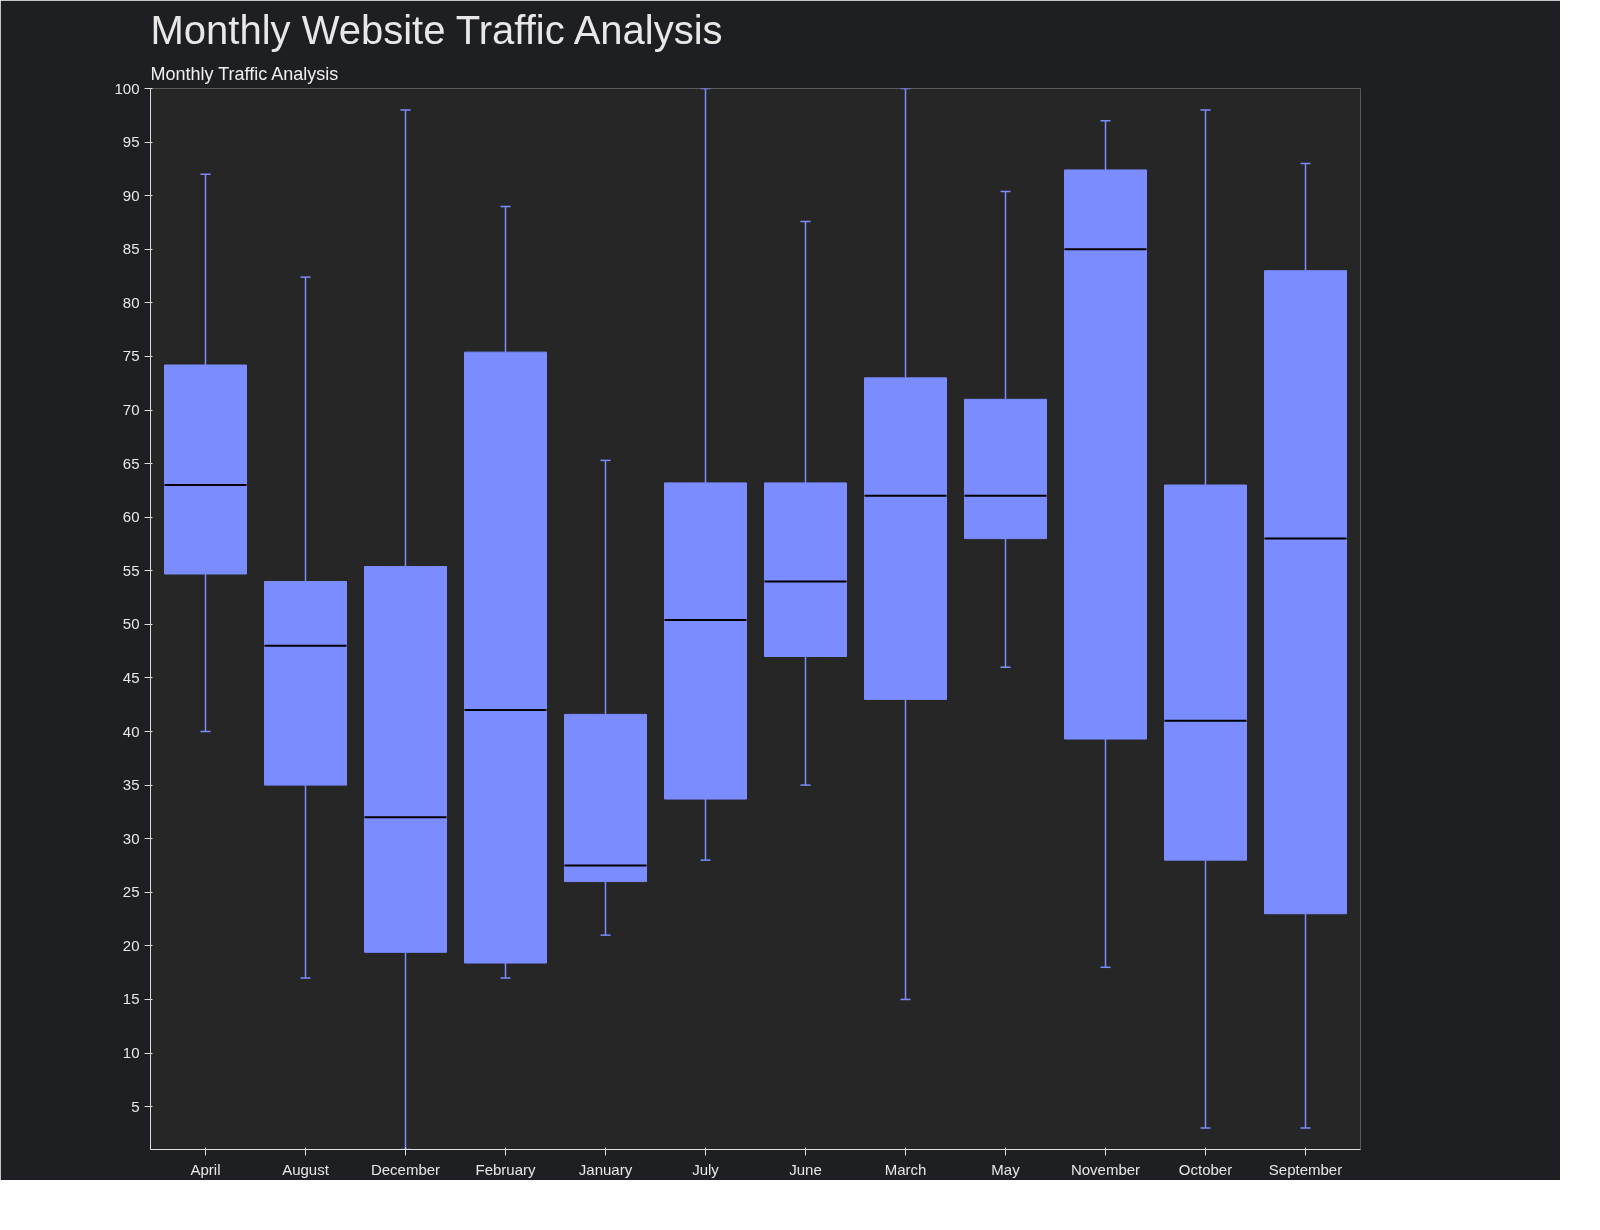 This screenshot has height=1230, width=1600. I want to click on x-tick-label: June, so click(805, 1169).